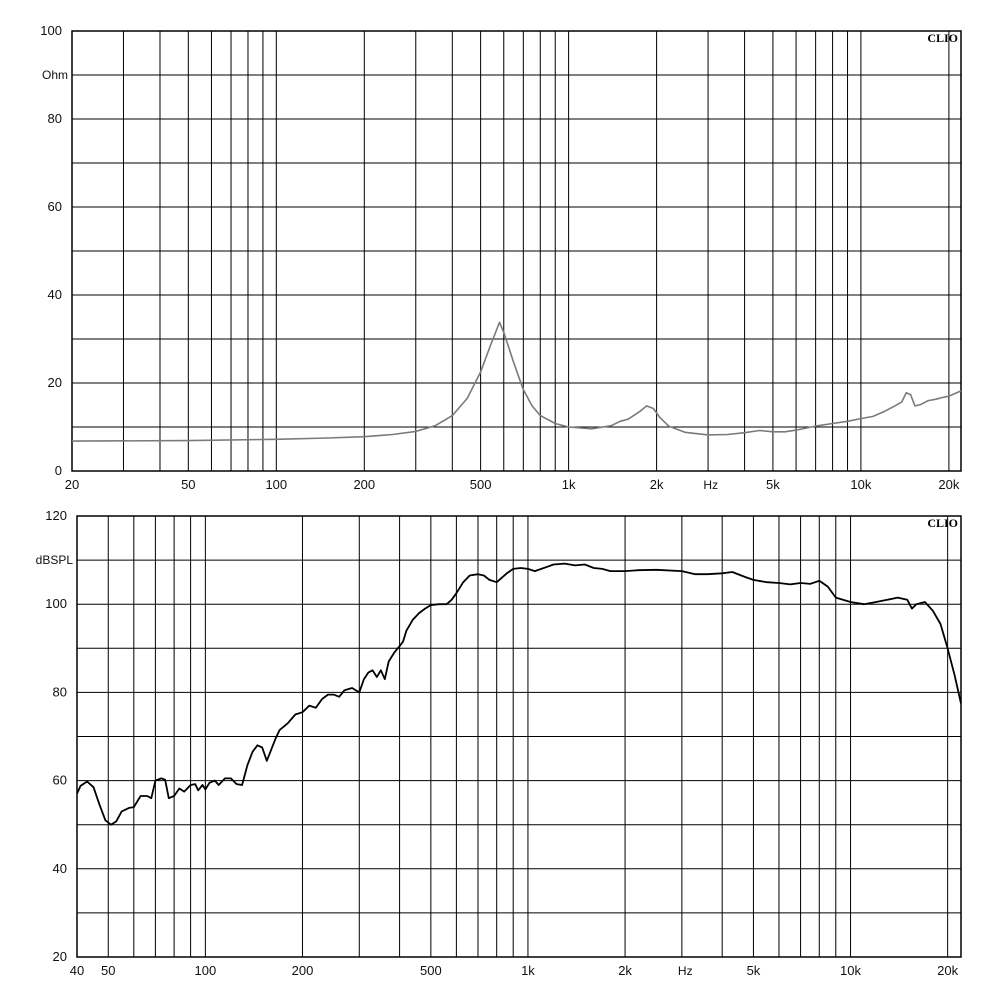  Describe the element at coordinates (77, 970) in the screenshot. I see `x-tick-label: 40` at that location.